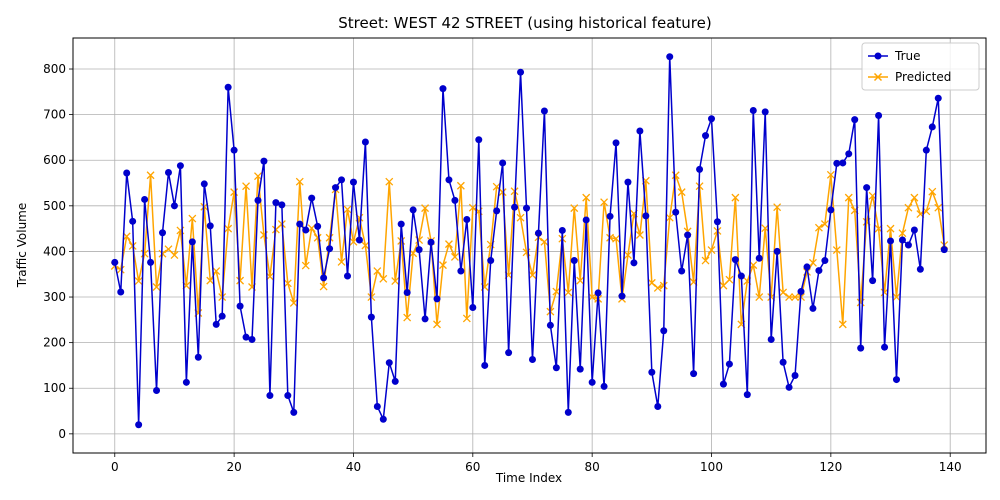 The width and height of the screenshot is (1000, 500). What do you see at coordinates (353, 467) in the screenshot?
I see `x-tick-label: 40` at bounding box center [353, 467].